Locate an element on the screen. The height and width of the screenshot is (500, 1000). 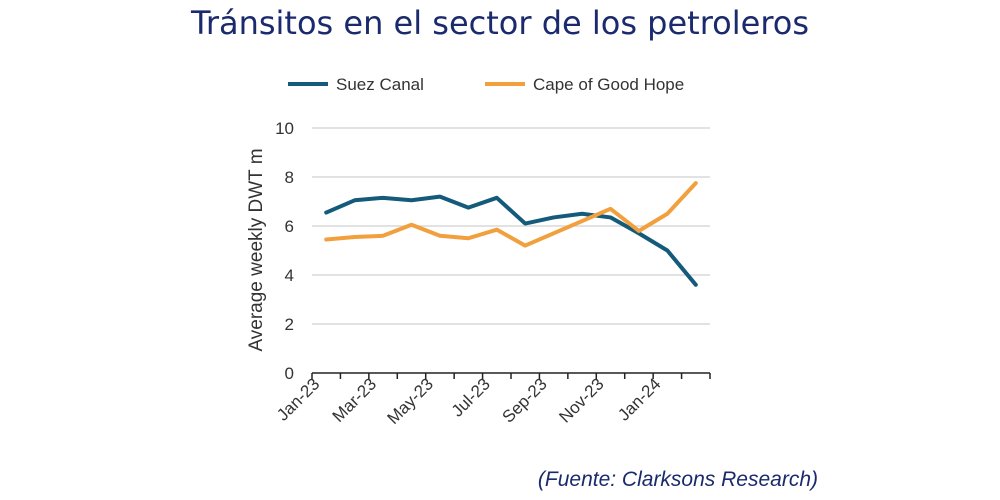
legend-label: Cape of Good Hope is located at coordinates (608, 84).